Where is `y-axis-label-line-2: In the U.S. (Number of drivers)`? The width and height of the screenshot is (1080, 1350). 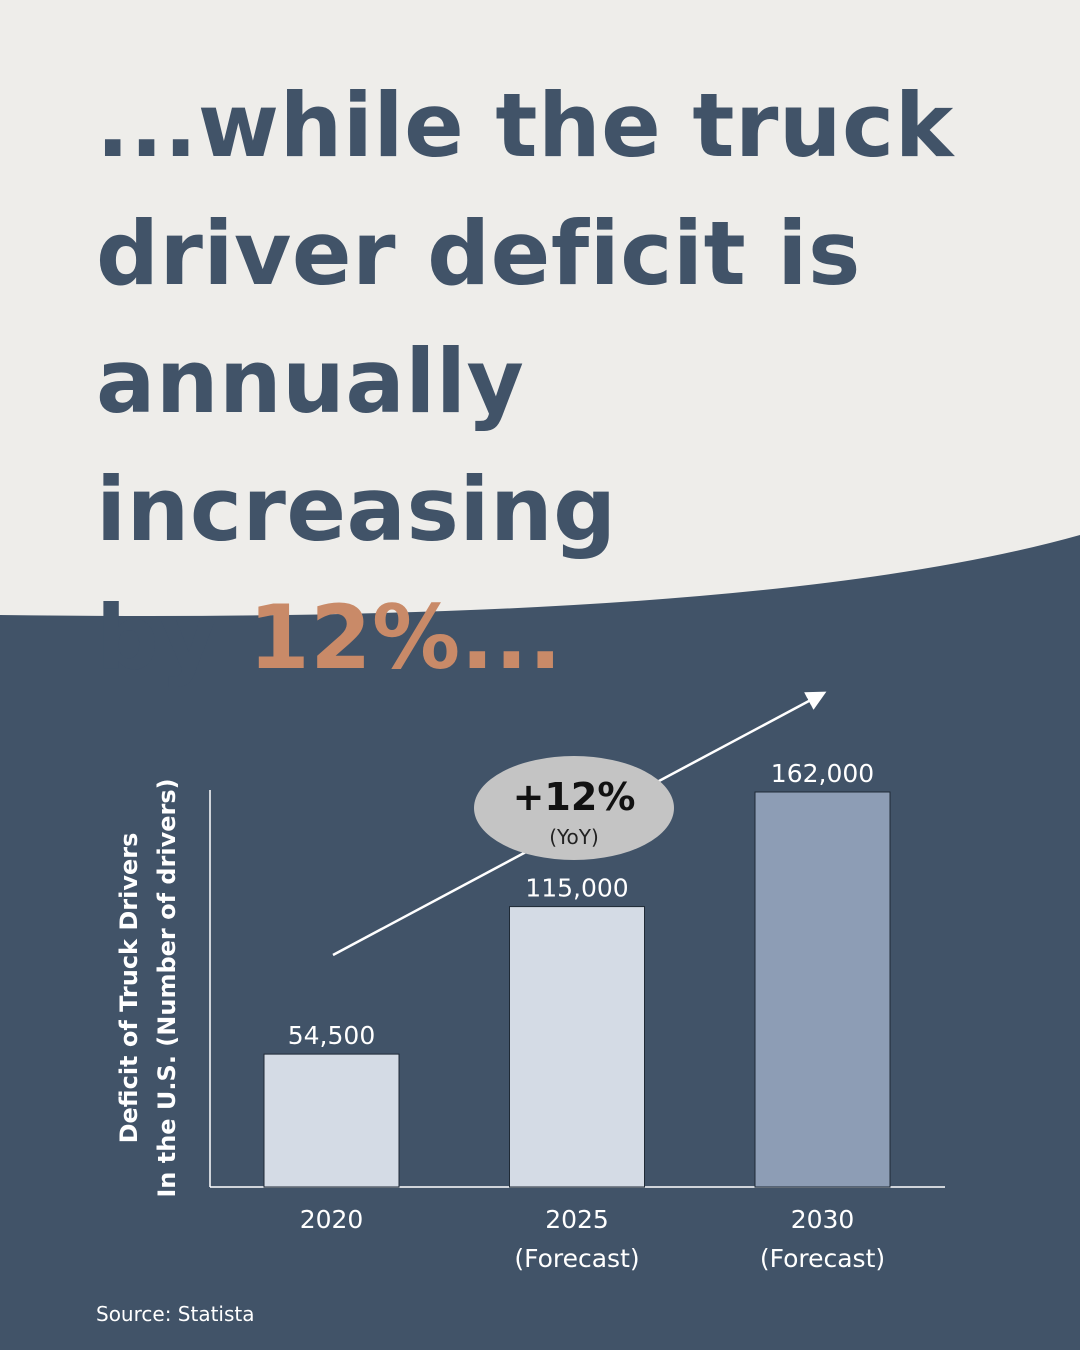 y-axis-label-line-2: In the U.S. (Number of drivers) is located at coordinates (167, 987).